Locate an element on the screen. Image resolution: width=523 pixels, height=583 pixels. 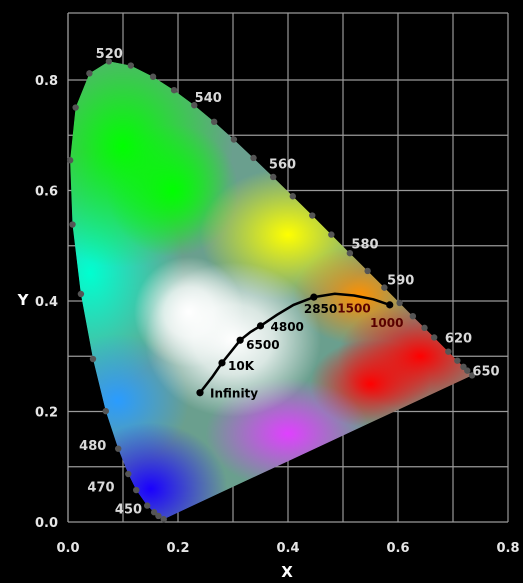
y-tick-label: 0.8 is located at coordinates (46, 81).